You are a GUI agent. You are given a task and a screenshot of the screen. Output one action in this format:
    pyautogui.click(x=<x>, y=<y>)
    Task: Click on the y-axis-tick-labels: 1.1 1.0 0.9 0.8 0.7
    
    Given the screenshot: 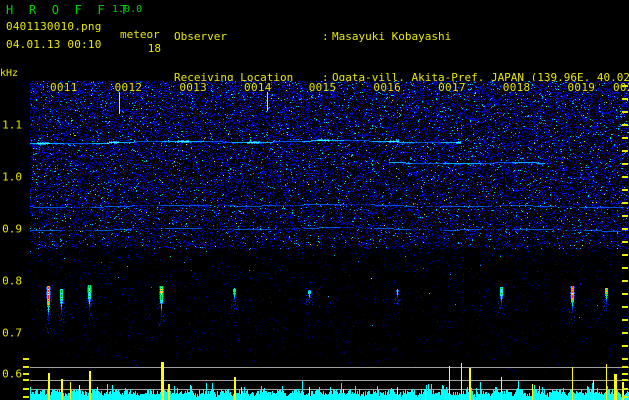 What is the action you would take?
    pyautogui.click(x=15, y=218)
    